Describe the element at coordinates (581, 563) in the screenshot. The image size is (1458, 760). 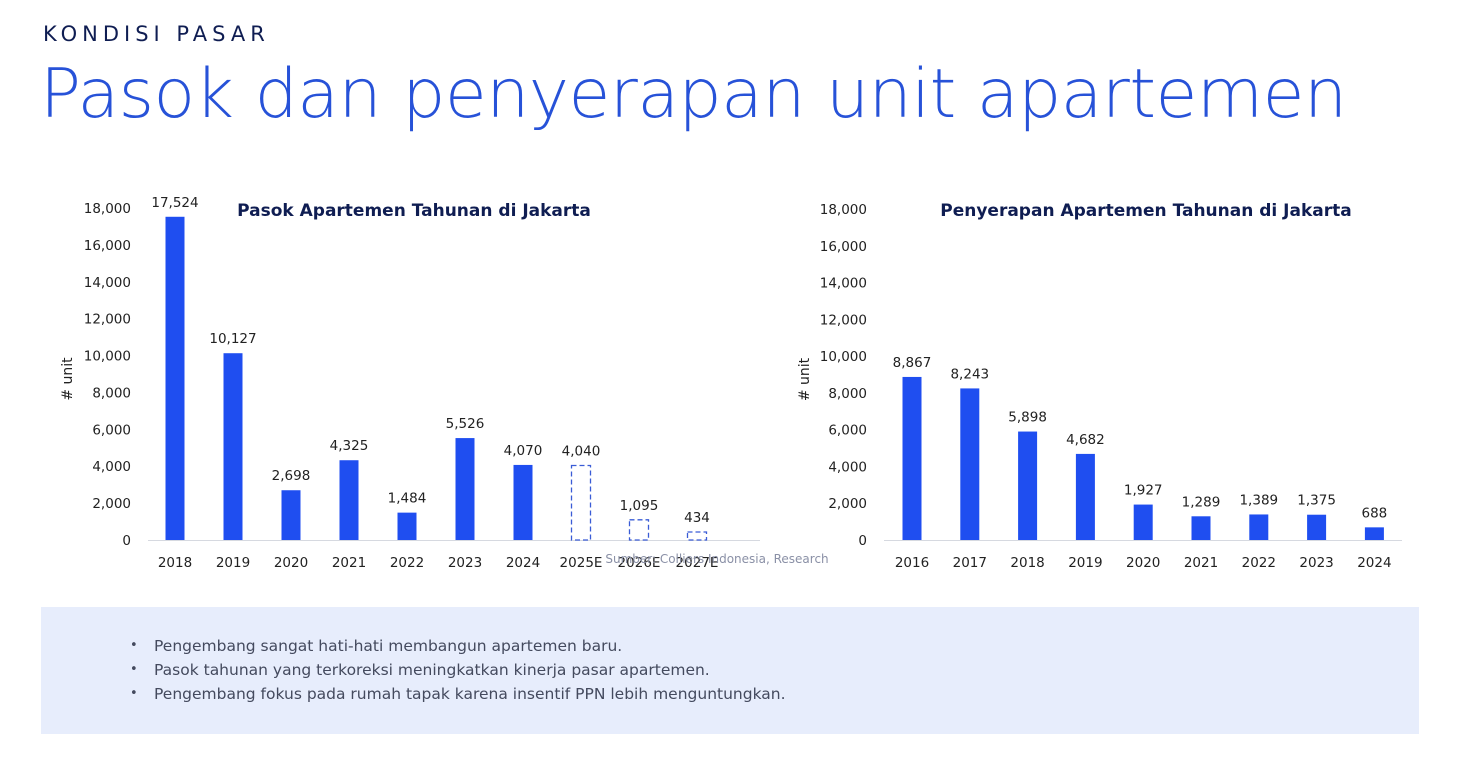
I see `x-tick-label: 2025E` at that location.